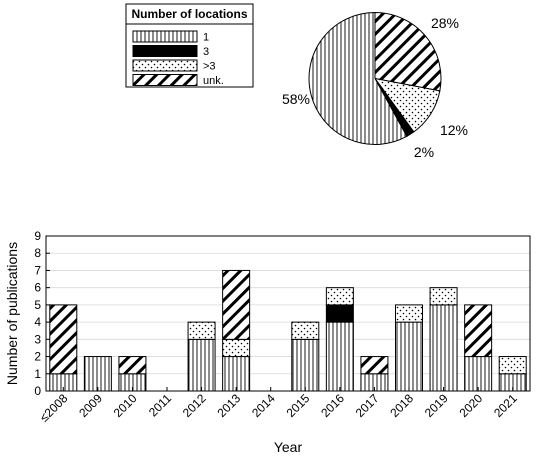 The height and width of the screenshot is (458, 550). I want to click on x-tick-label-13: 2021, so click(505, 405).